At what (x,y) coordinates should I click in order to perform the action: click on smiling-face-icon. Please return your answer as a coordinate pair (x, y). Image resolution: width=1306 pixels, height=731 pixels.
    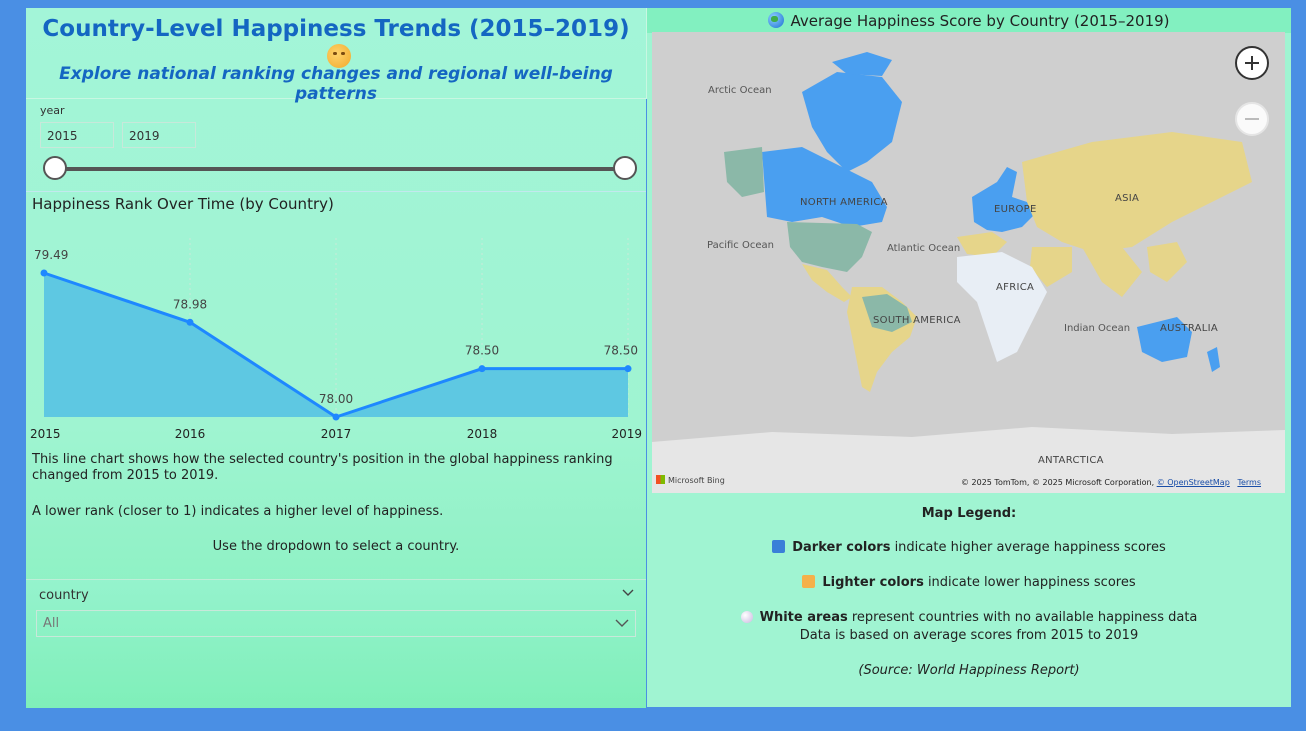
    Looking at the image, I should click on (339, 55).